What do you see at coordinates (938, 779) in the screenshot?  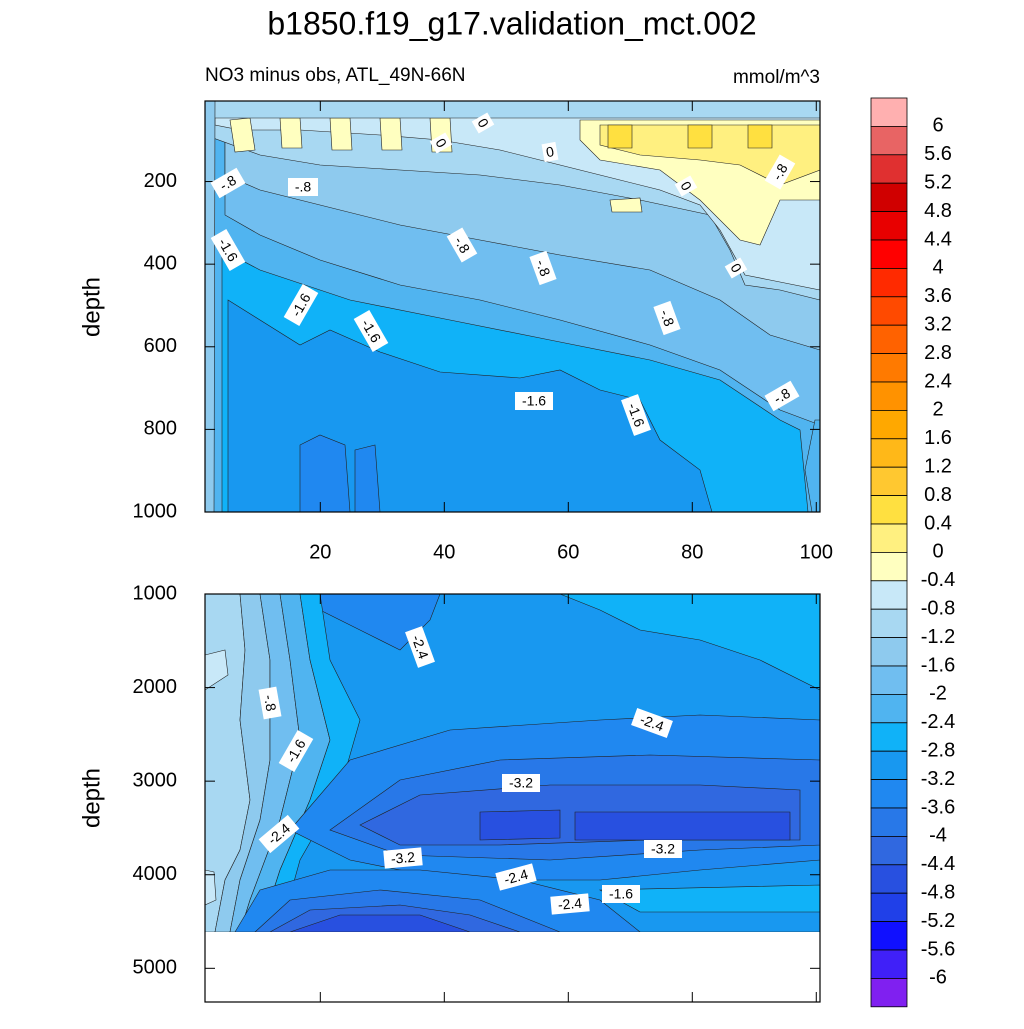 I see `colorbar-label: -3.2` at bounding box center [938, 779].